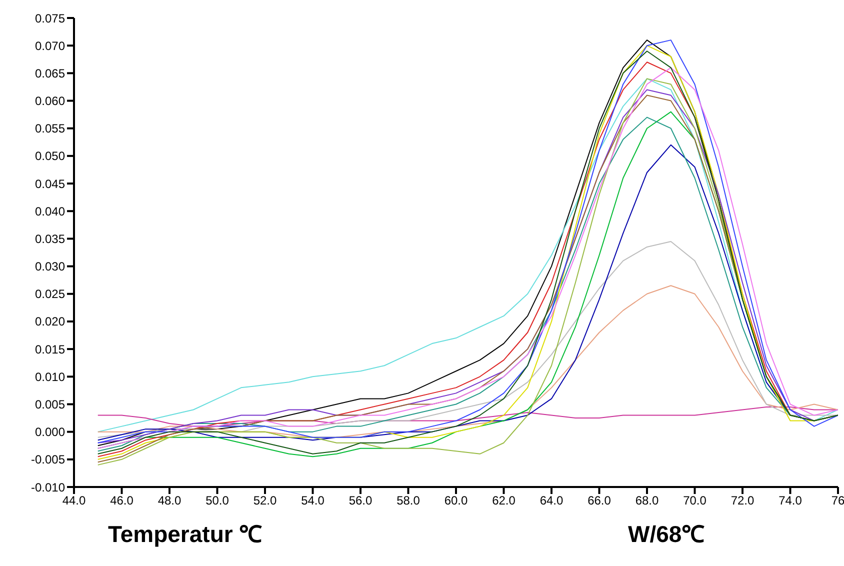 The height and width of the screenshot is (566, 844). Describe the element at coordinates (50, 321) in the screenshot. I see `y-tick-label: 0.020` at that location.